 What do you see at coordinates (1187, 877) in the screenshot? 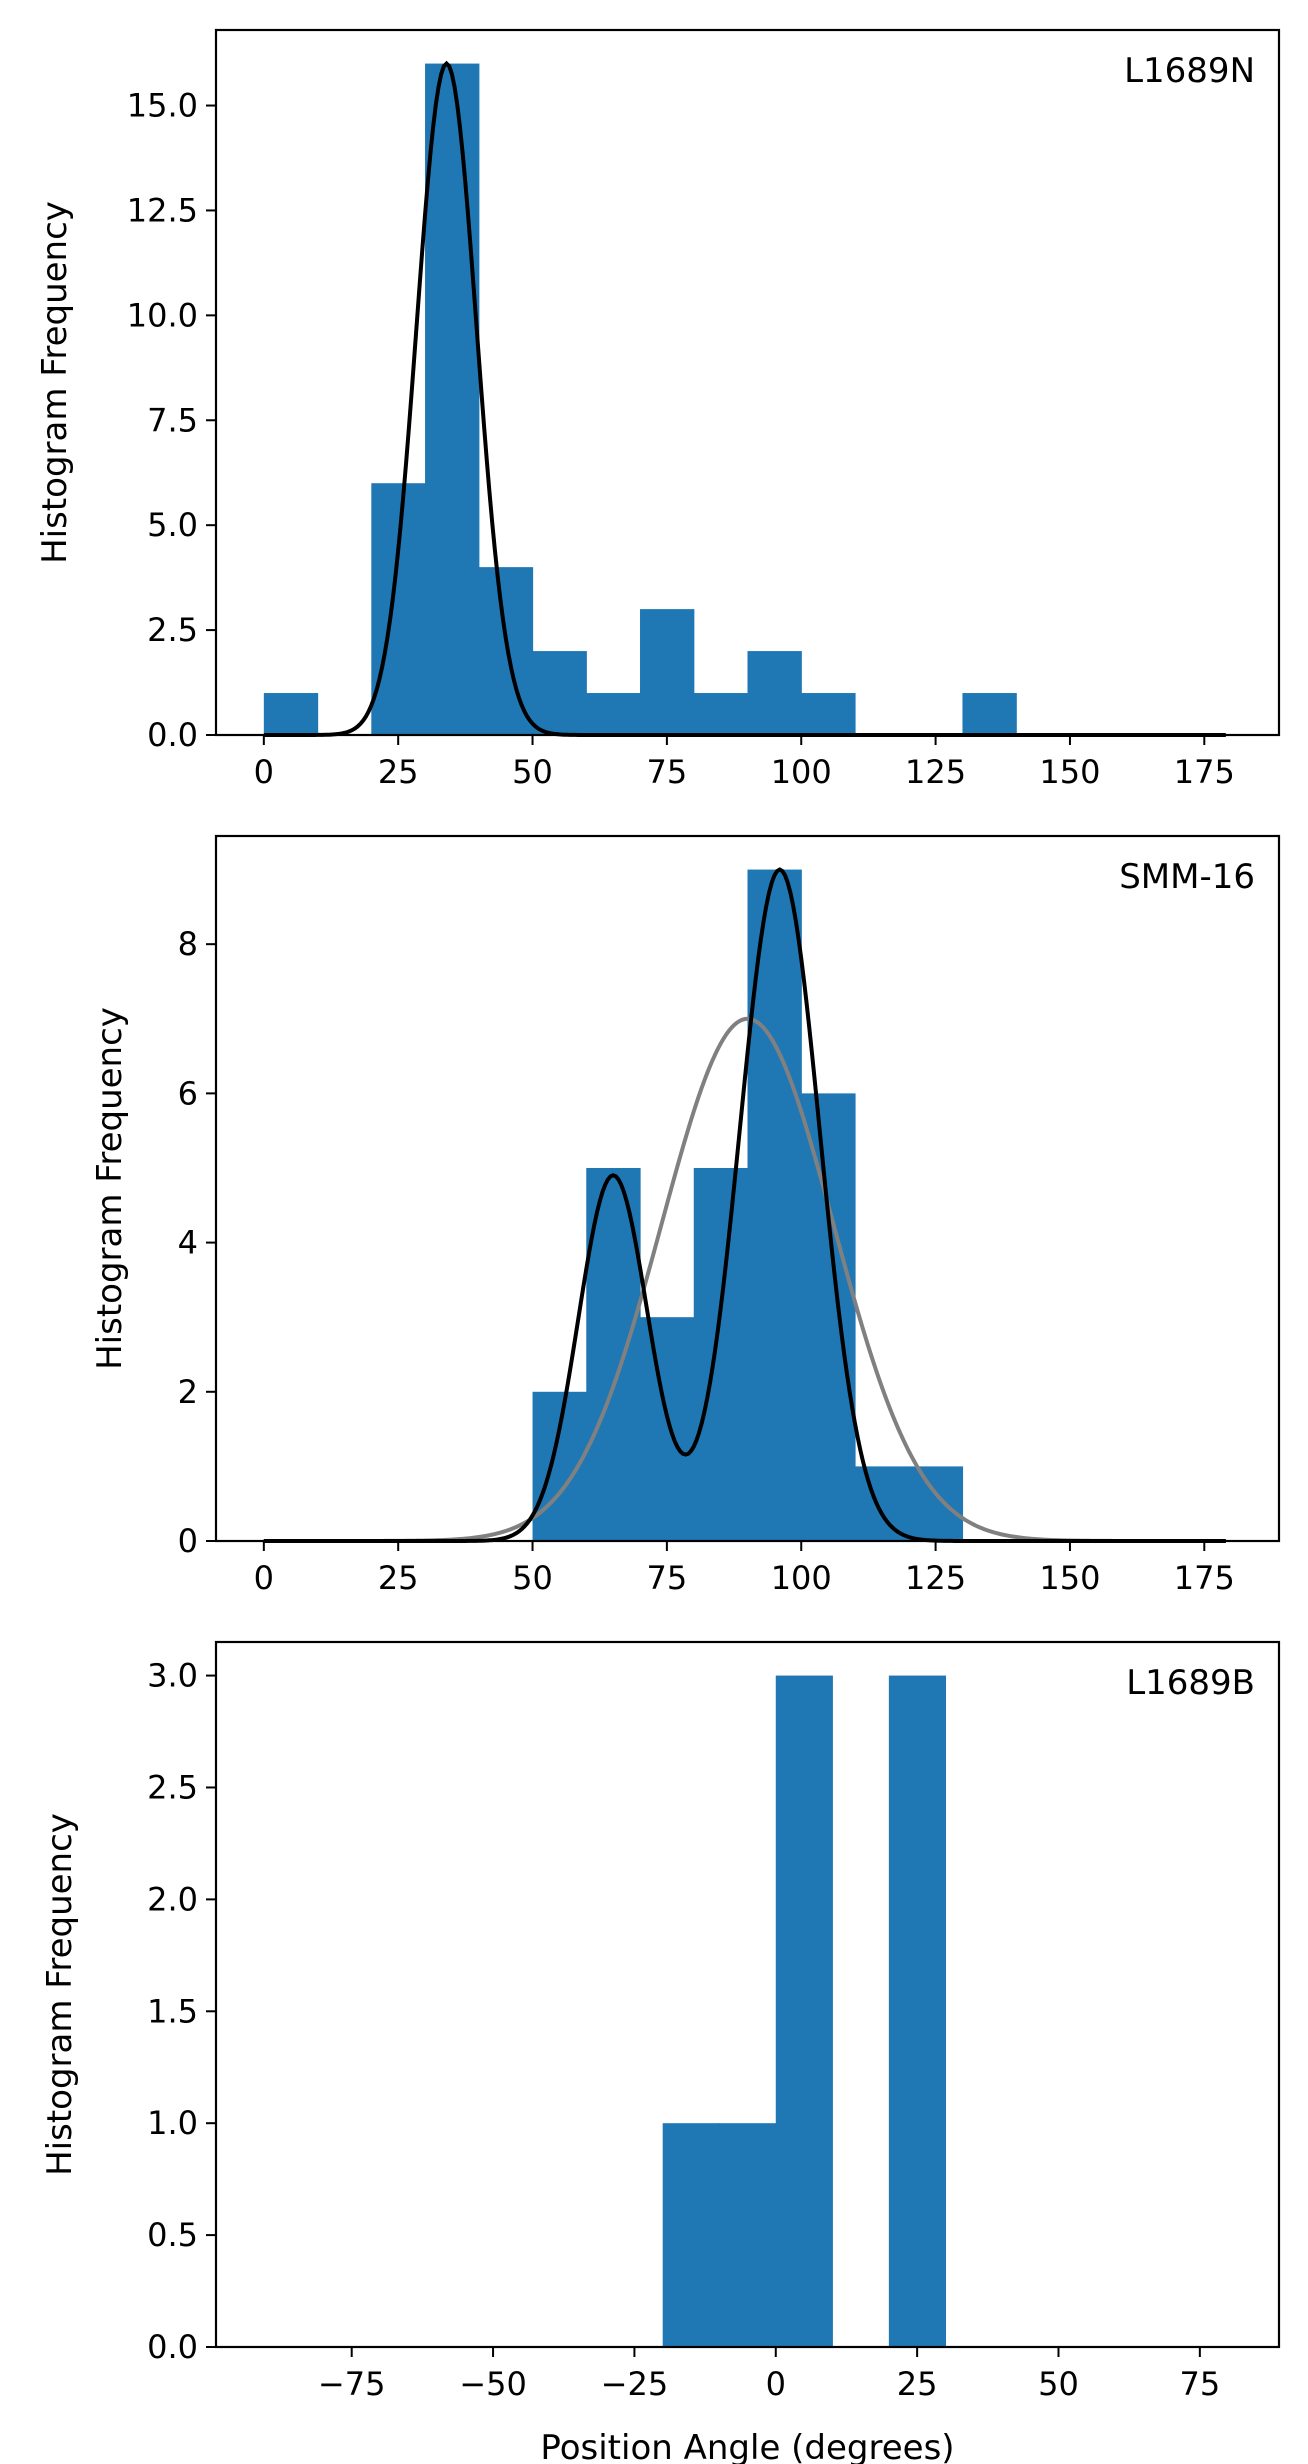
I see `panel-label: SMM-16` at bounding box center [1187, 877].